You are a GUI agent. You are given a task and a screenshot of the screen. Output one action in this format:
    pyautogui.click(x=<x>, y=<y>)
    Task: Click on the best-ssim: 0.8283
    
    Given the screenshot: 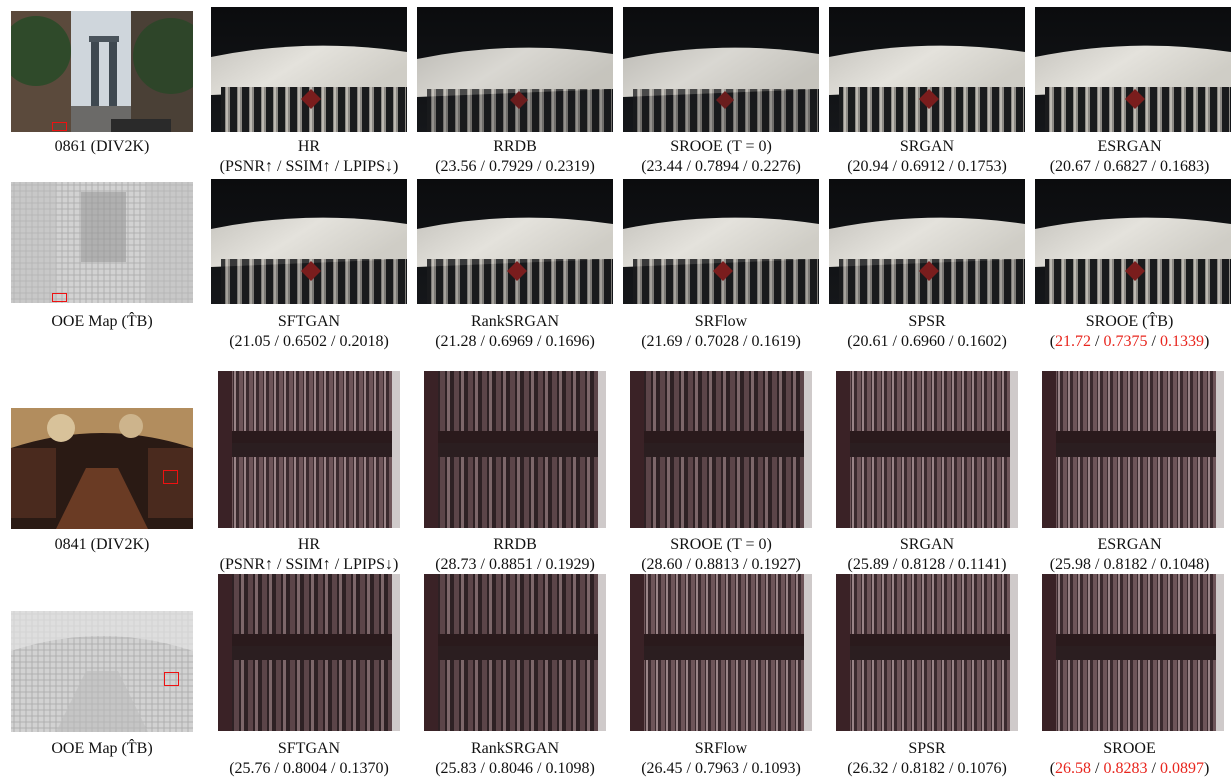 What is the action you would take?
    pyautogui.click(x=1125, y=768)
    